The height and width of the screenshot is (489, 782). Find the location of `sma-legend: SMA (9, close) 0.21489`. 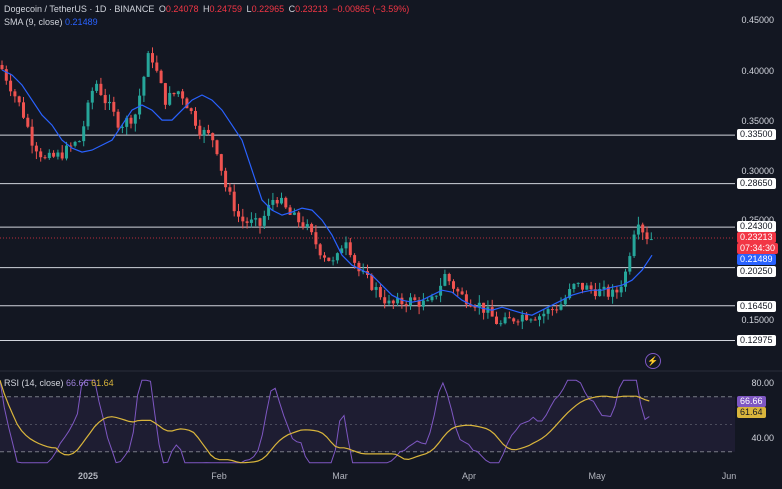

sma-legend: SMA (9, close) 0.21489 is located at coordinates (51, 22).